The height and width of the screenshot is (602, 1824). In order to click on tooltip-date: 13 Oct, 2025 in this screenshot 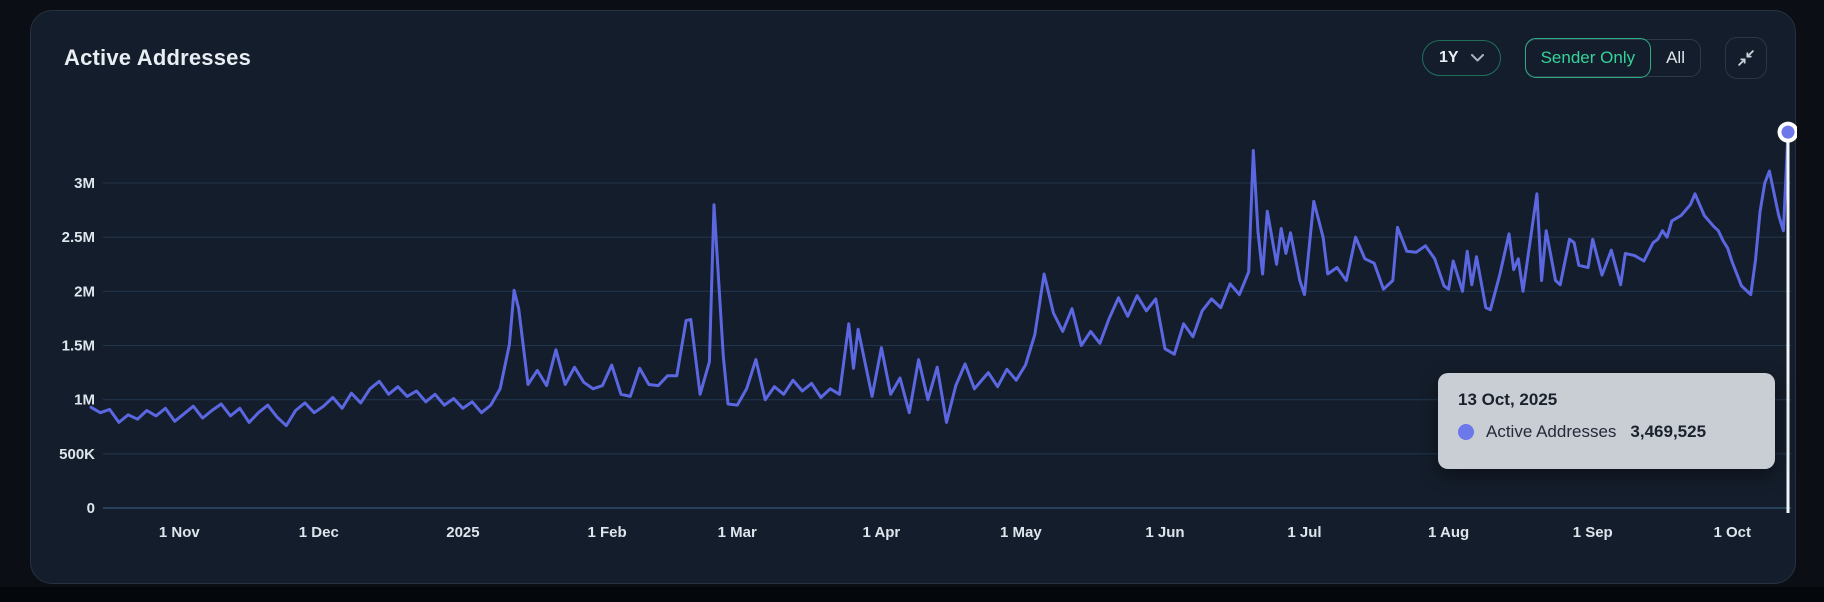, I will do `click(1508, 399)`.